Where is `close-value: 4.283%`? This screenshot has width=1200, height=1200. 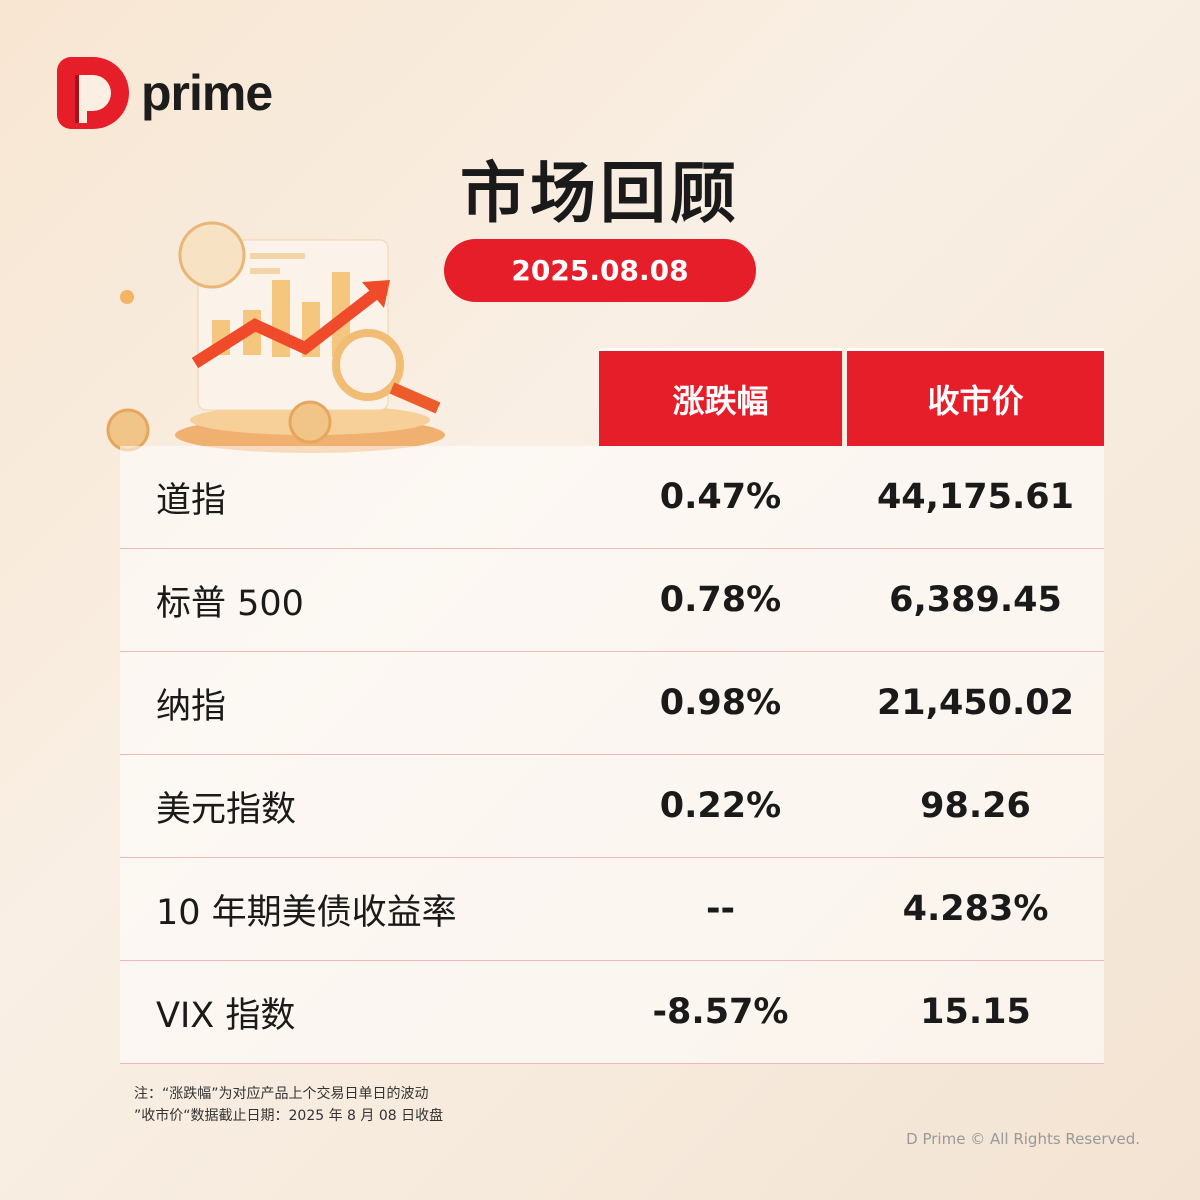
close-value: 4.283% is located at coordinates (975, 909).